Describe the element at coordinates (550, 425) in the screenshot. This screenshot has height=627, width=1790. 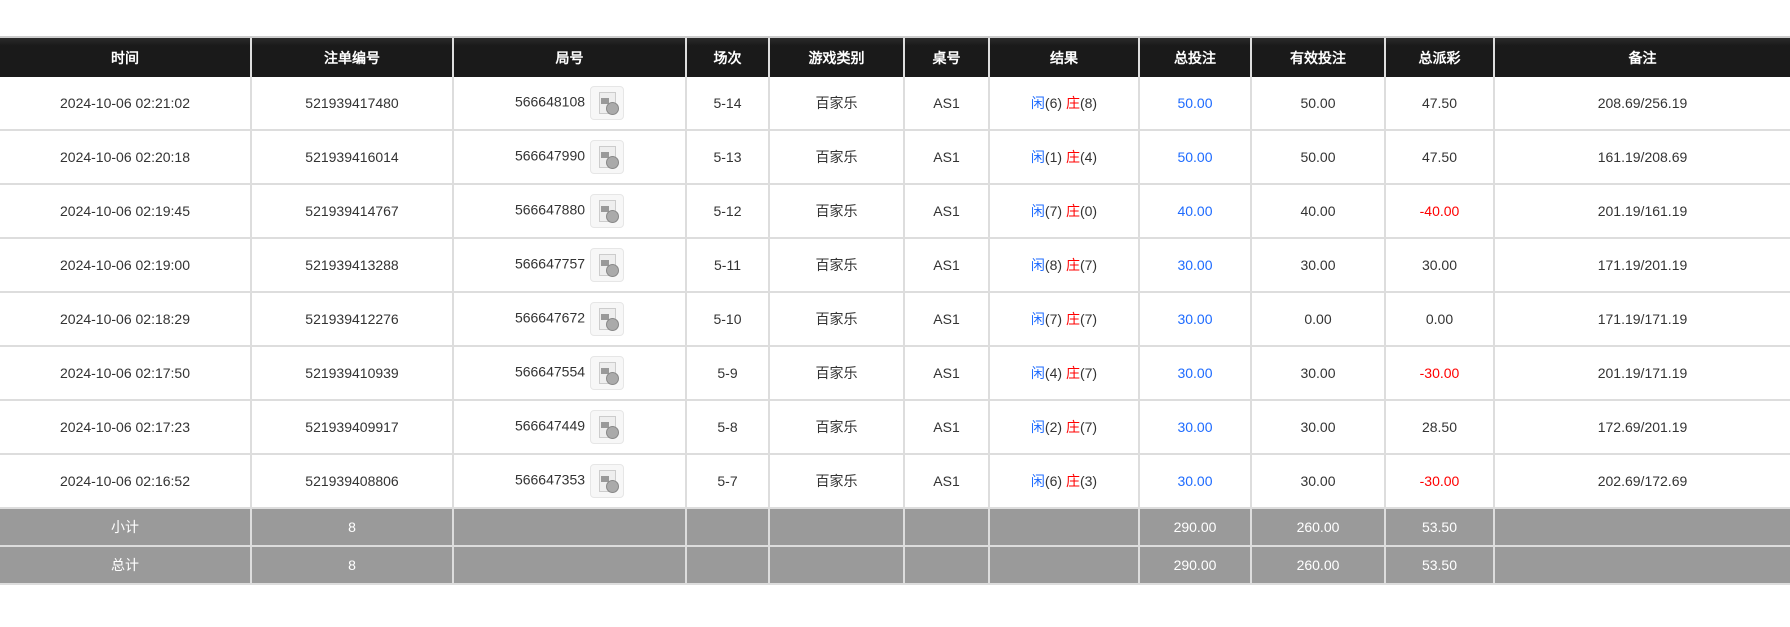
I see `round-number: 566647449` at that location.